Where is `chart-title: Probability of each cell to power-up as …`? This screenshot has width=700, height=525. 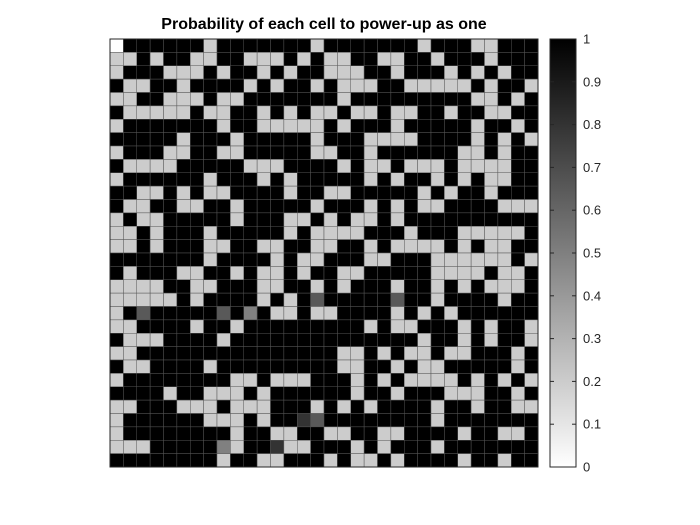
chart-title: Probability of each cell to power-up as … is located at coordinates (323, 24).